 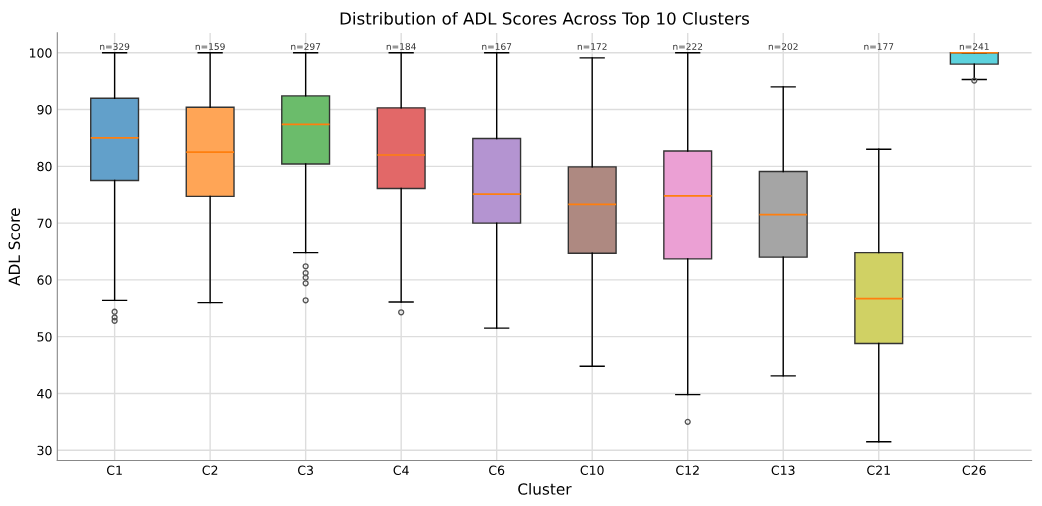 I want to click on x-tick-label: C6, so click(x=497, y=470).